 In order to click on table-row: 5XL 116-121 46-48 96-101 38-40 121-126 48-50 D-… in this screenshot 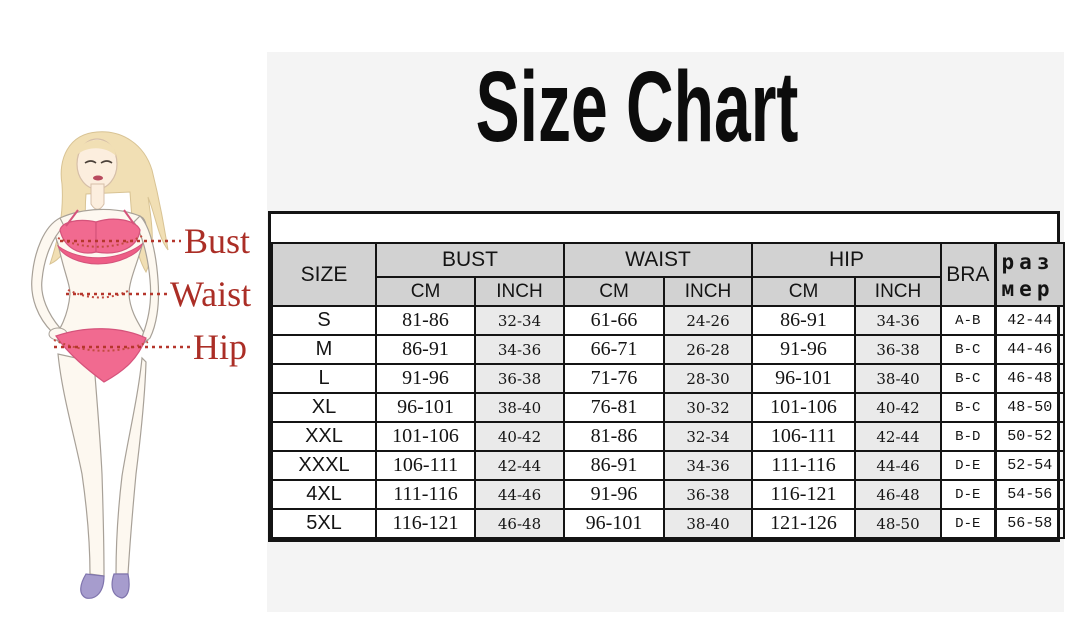, I will do `click(668, 523)`.